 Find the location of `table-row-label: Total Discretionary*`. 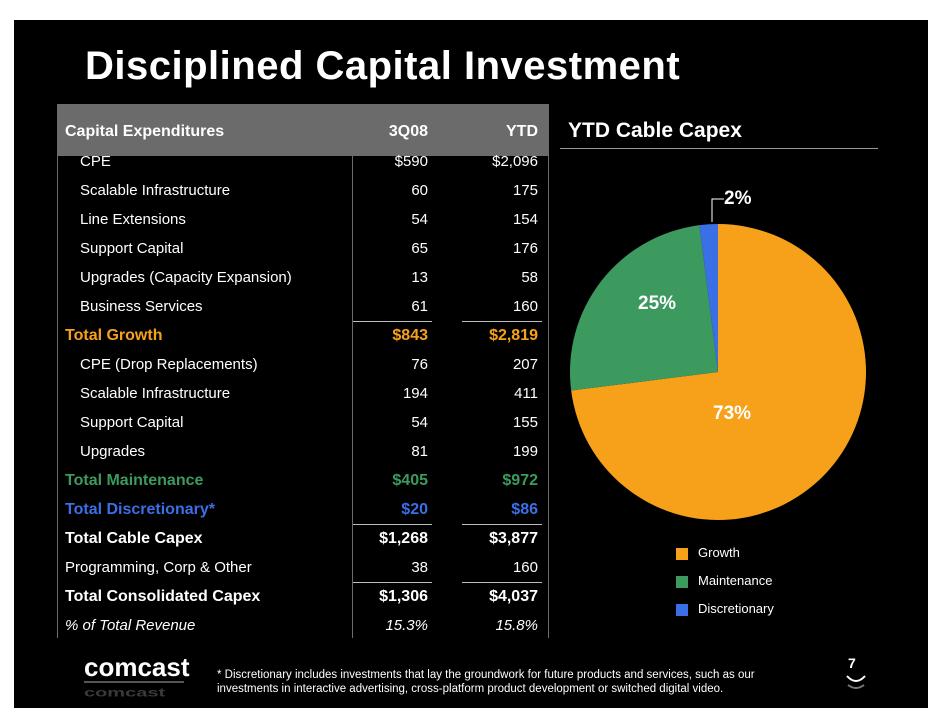

table-row-label: Total Discretionary* is located at coordinates (140, 509).